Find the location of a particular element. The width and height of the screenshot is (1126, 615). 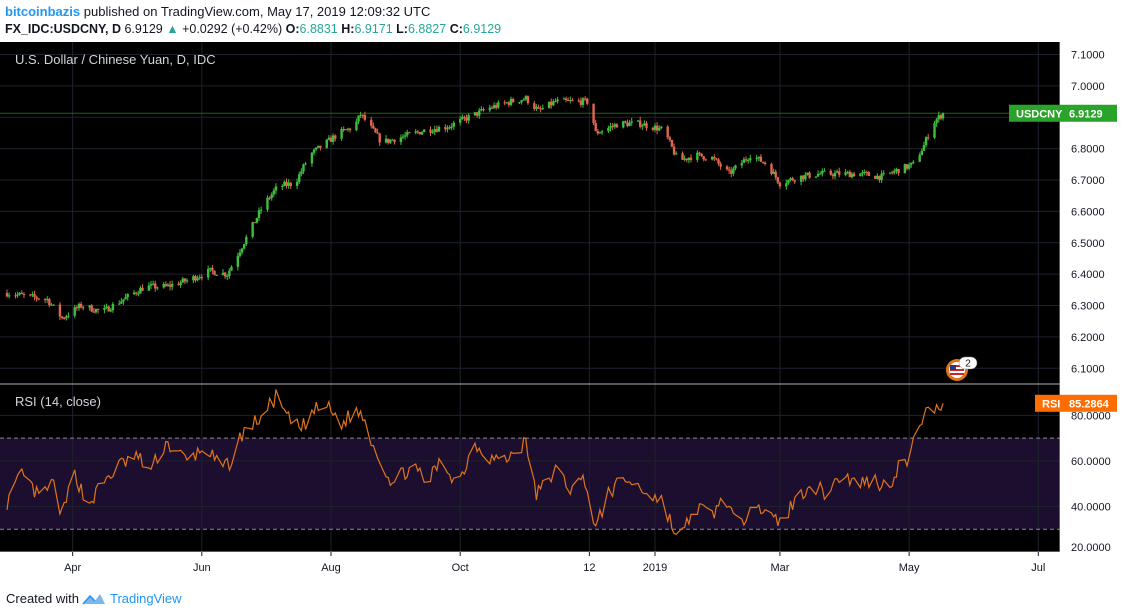

price-scale is located at coordinates (1093, 315).